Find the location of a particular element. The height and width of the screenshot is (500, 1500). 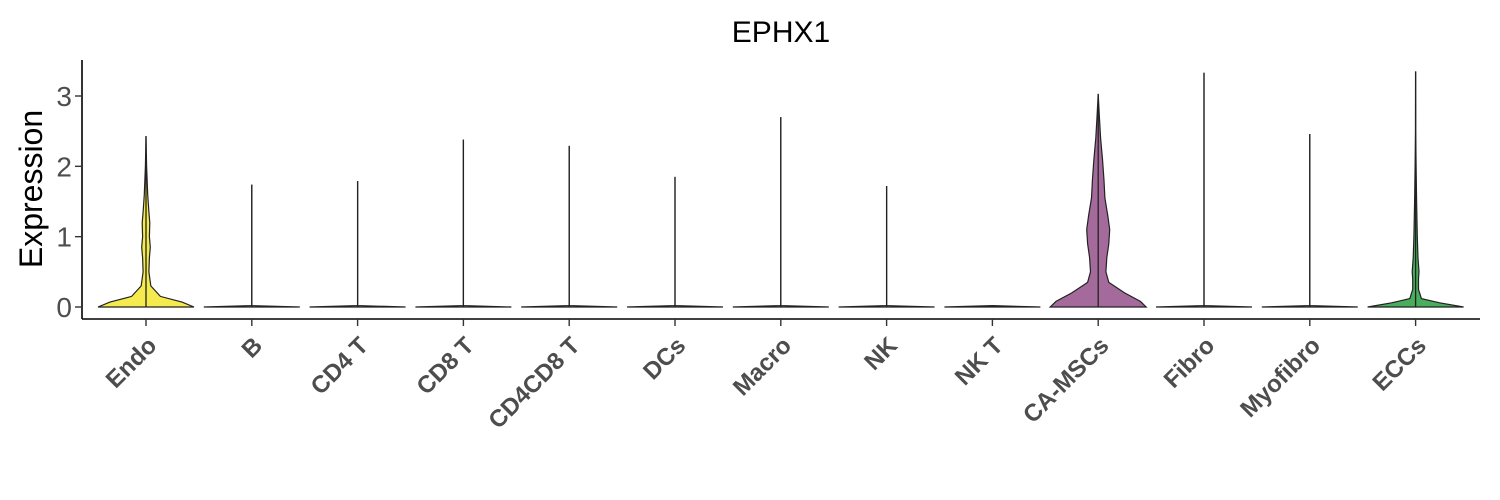

y-tick-label: 0 is located at coordinates (64, 307).